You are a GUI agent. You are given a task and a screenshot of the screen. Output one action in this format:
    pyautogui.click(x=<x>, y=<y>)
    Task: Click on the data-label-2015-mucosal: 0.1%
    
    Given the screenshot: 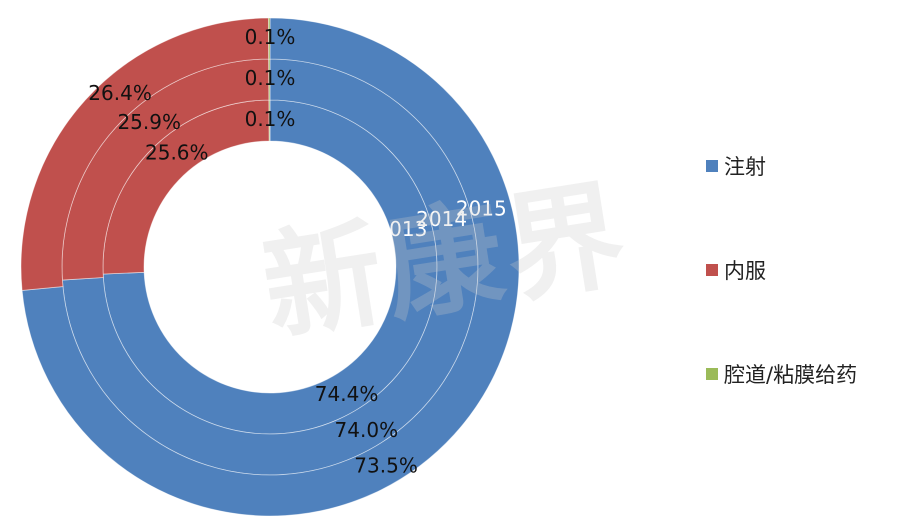 What is the action you would take?
    pyautogui.click(x=270, y=37)
    